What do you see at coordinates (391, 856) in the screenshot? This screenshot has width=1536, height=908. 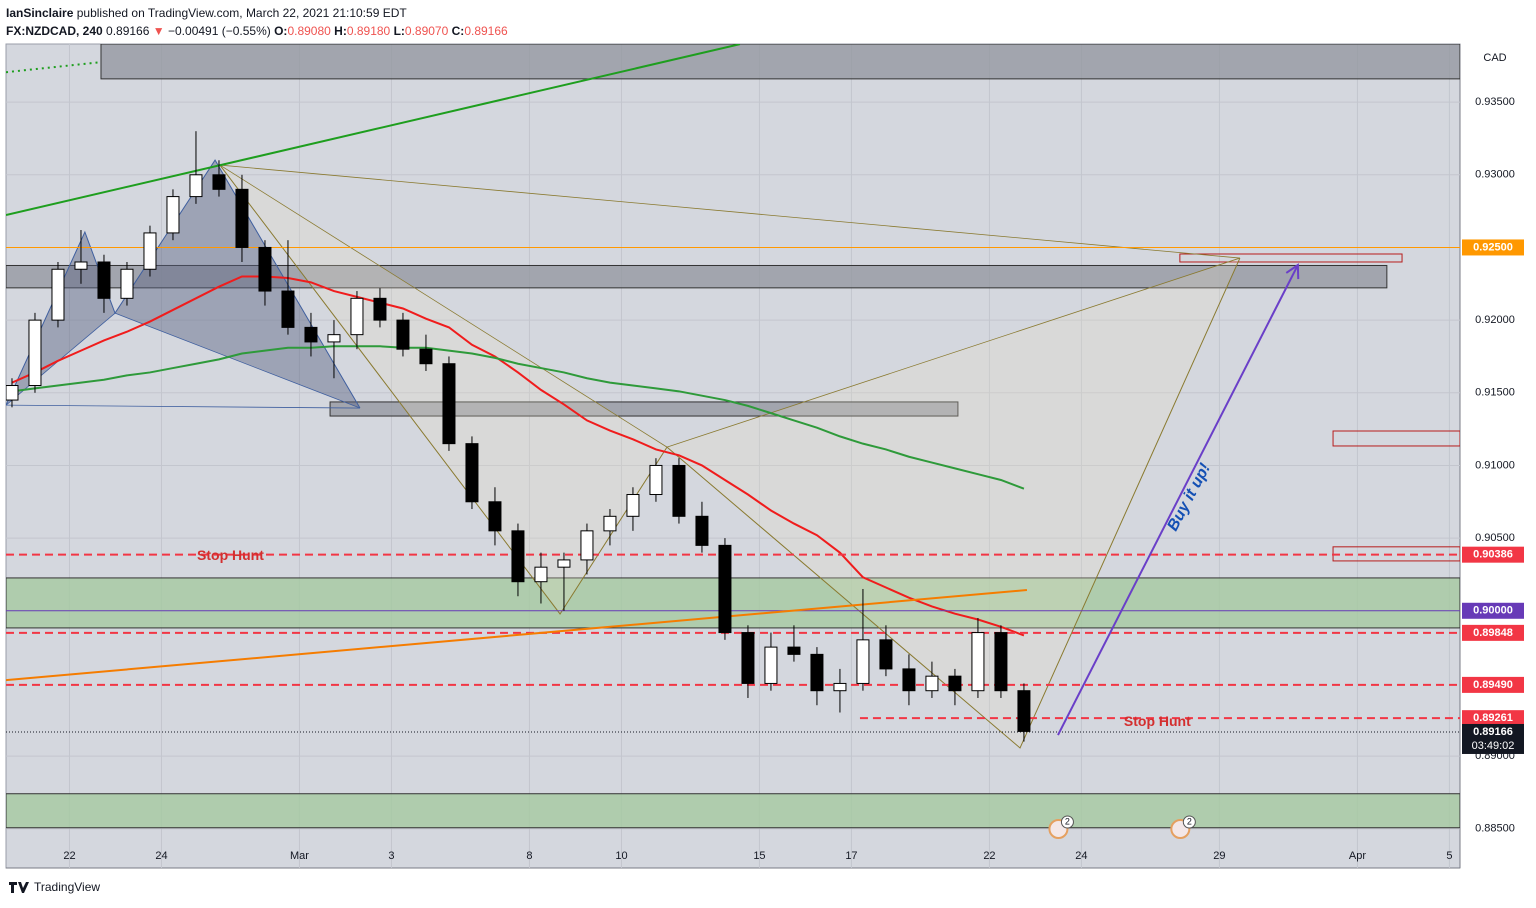 I see `x-tick-label: 3` at bounding box center [391, 856].